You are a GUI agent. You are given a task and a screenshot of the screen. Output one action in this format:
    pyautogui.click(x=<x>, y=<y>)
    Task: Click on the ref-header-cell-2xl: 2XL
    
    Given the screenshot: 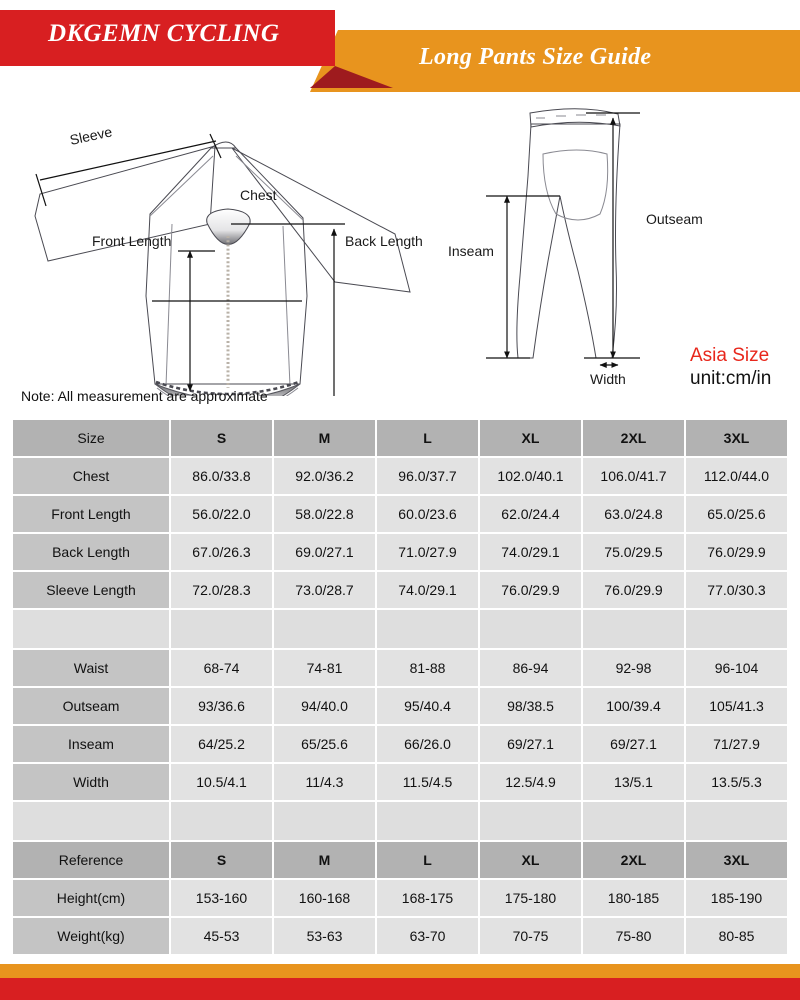 What is the action you would take?
    pyautogui.click(x=633, y=860)
    